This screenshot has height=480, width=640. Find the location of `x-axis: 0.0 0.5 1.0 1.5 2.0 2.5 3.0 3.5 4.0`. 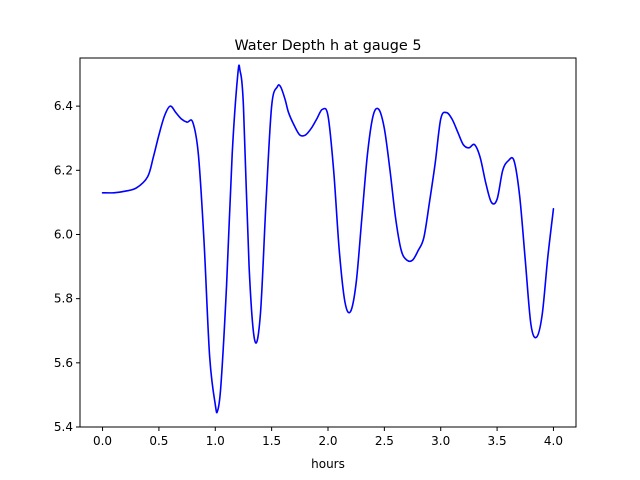

x-axis: 0.0 0.5 1.0 1.5 2.0 2.5 3.0 3.5 4.0 is located at coordinates (328, 437).